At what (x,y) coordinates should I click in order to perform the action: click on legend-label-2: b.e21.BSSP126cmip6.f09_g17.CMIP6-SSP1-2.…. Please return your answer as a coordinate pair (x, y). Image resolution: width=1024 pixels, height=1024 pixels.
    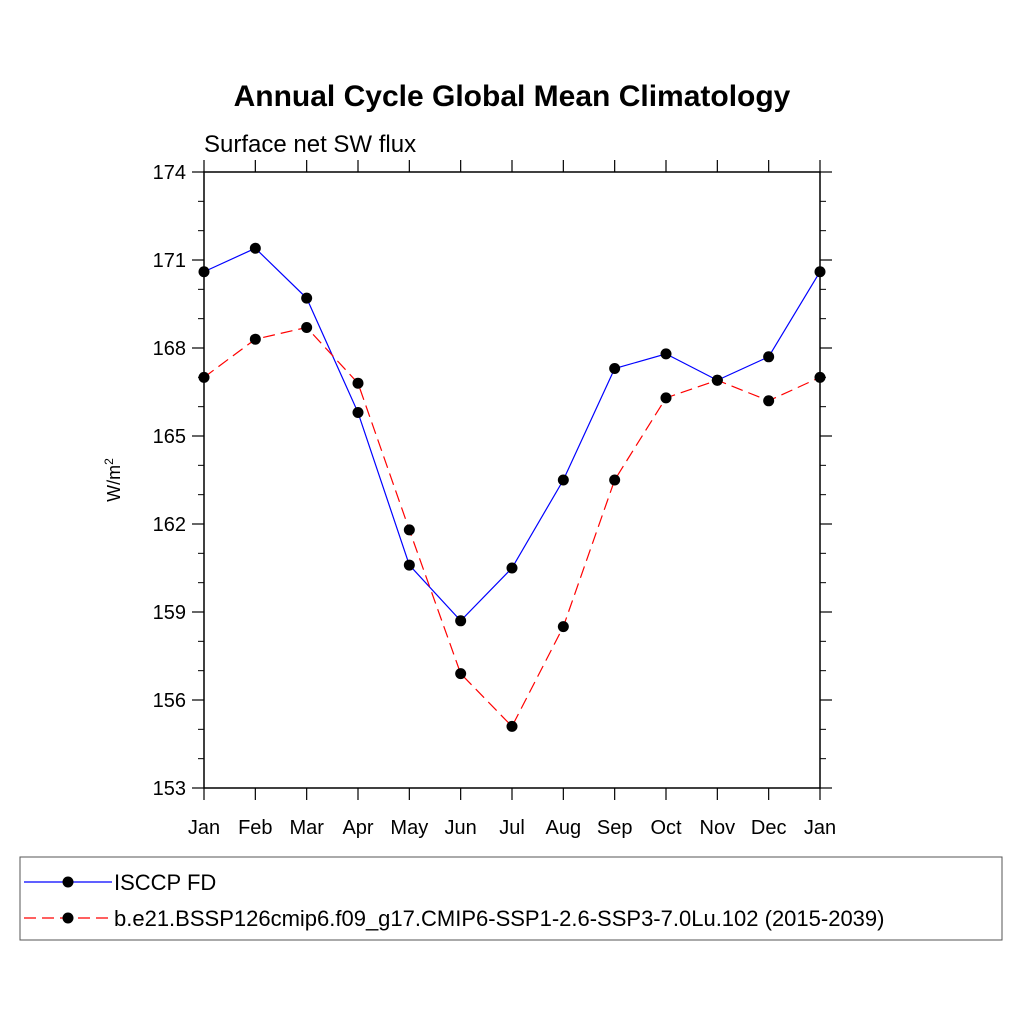
    Looking at the image, I should click on (499, 918).